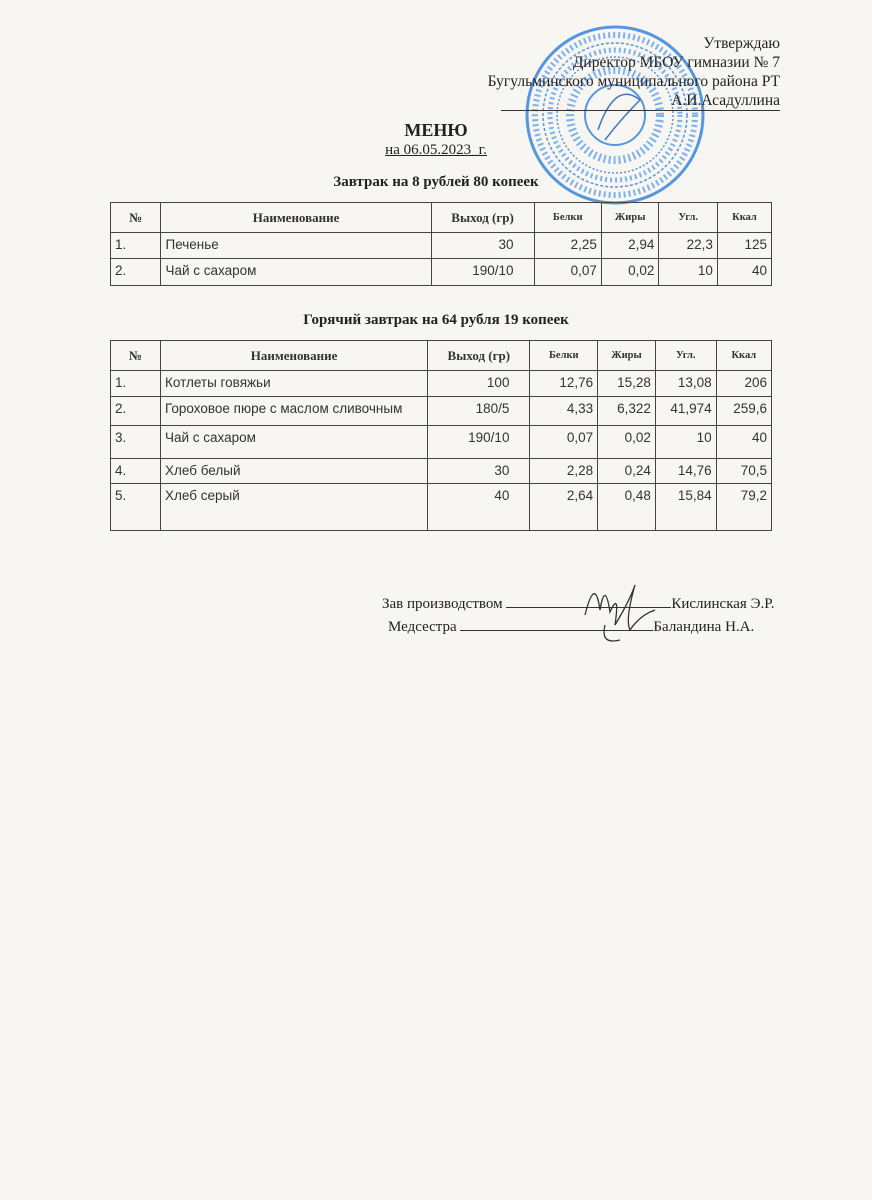  What do you see at coordinates (479, 383) in the screenshot?
I see `table-cell: 100` at bounding box center [479, 383].